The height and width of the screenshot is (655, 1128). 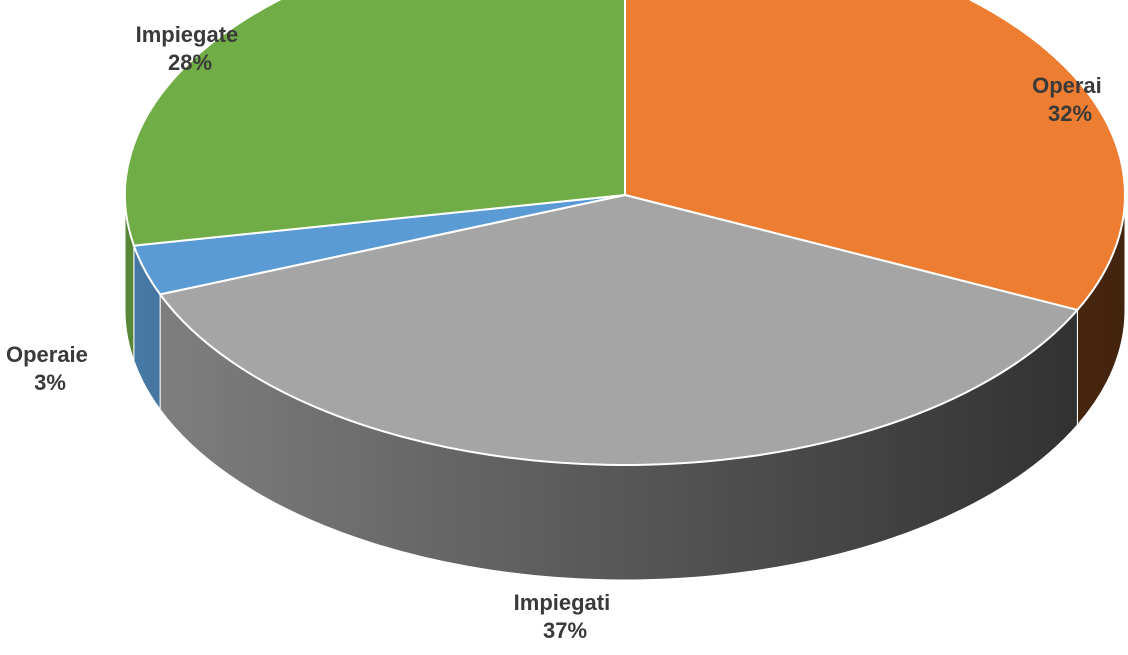 What do you see at coordinates (190, 62) in the screenshot?
I see `slice-percent-impiegate: 28%` at bounding box center [190, 62].